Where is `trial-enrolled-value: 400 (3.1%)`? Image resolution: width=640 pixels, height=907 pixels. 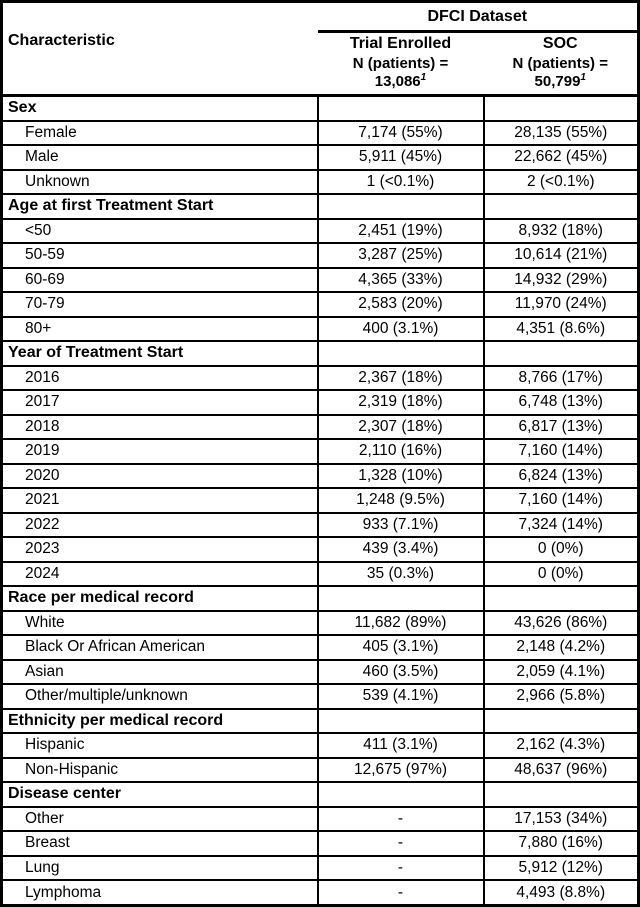
trial-enrolled-value: 400 (3.1%) is located at coordinates (400, 329).